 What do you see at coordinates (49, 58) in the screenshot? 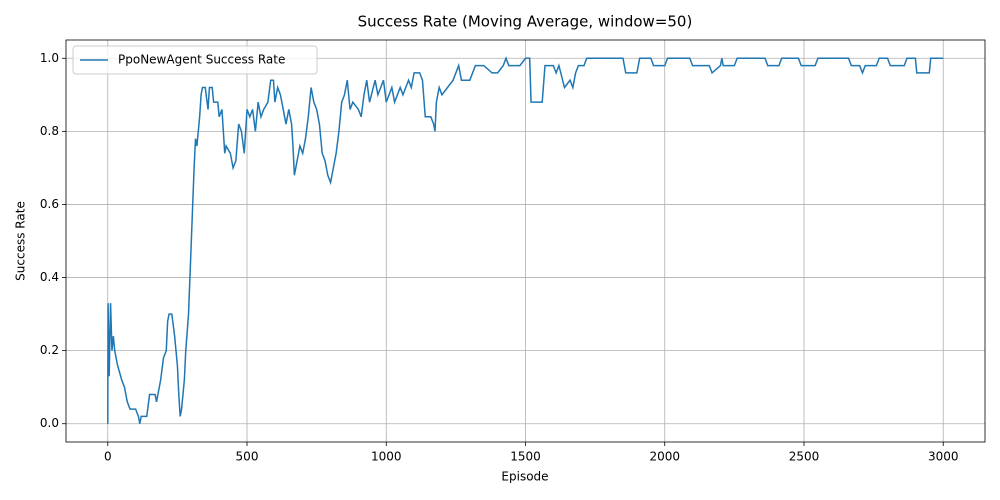
I see `y-tick-label: 1.0` at bounding box center [49, 58].